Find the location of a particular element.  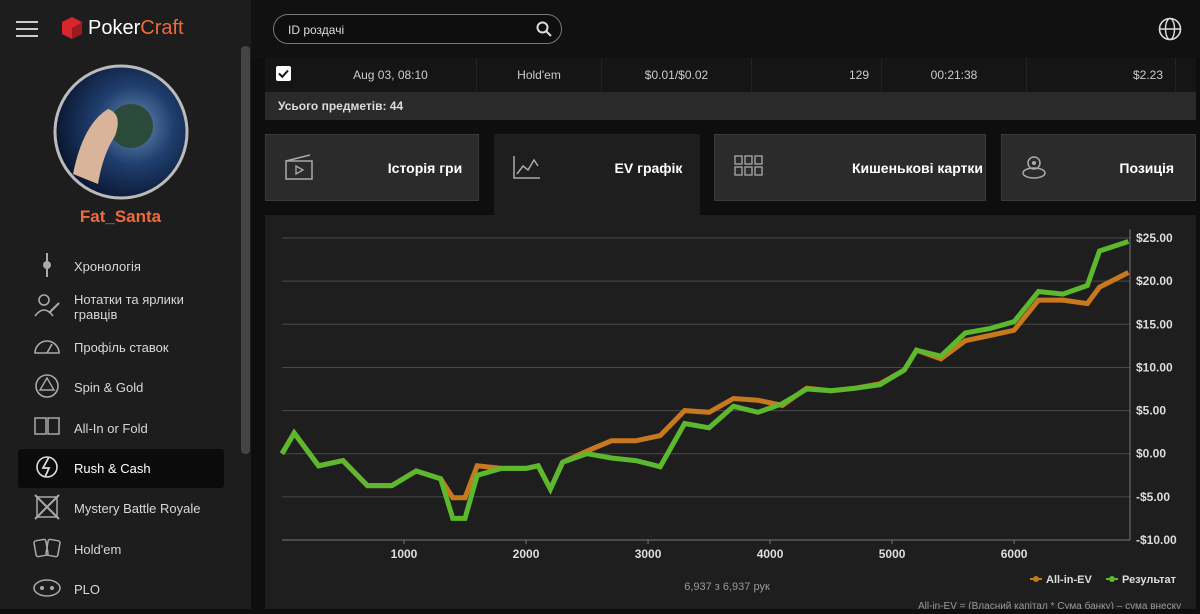

menu-button is located at coordinates (27, 29).